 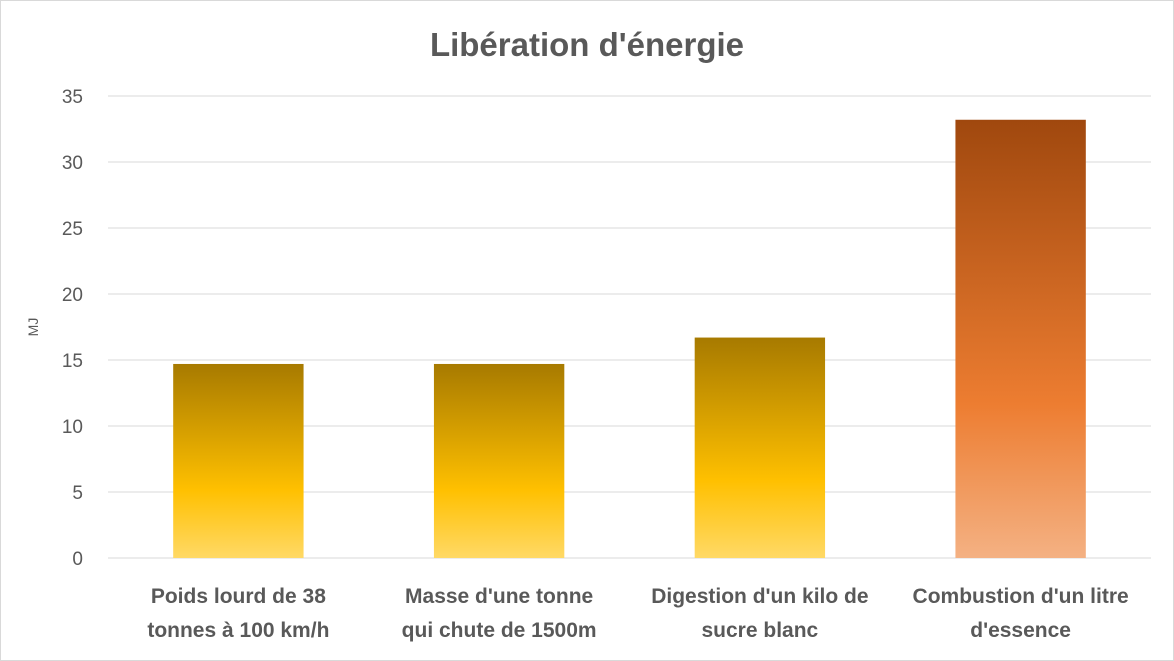 What do you see at coordinates (72, 328) in the screenshot?
I see `y-tick-labels: 0 5 10 15 20 25 30 35` at bounding box center [72, 328].